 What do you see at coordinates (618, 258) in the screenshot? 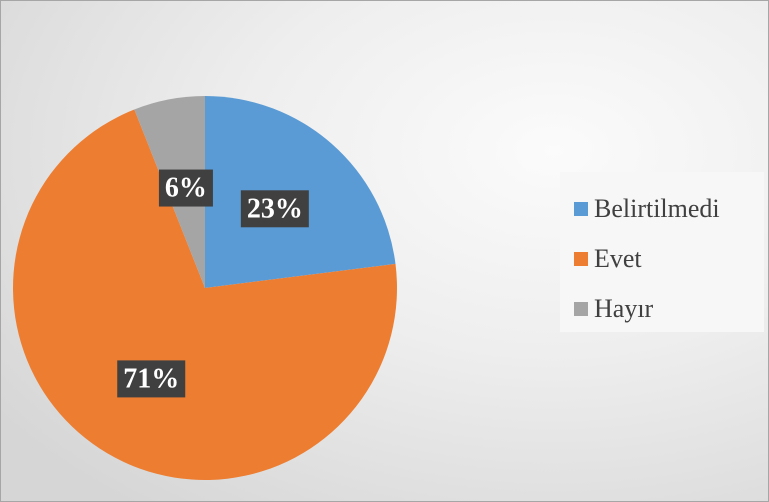
I see `legend-label-evet: Evet` at bounding box center [618, 258].